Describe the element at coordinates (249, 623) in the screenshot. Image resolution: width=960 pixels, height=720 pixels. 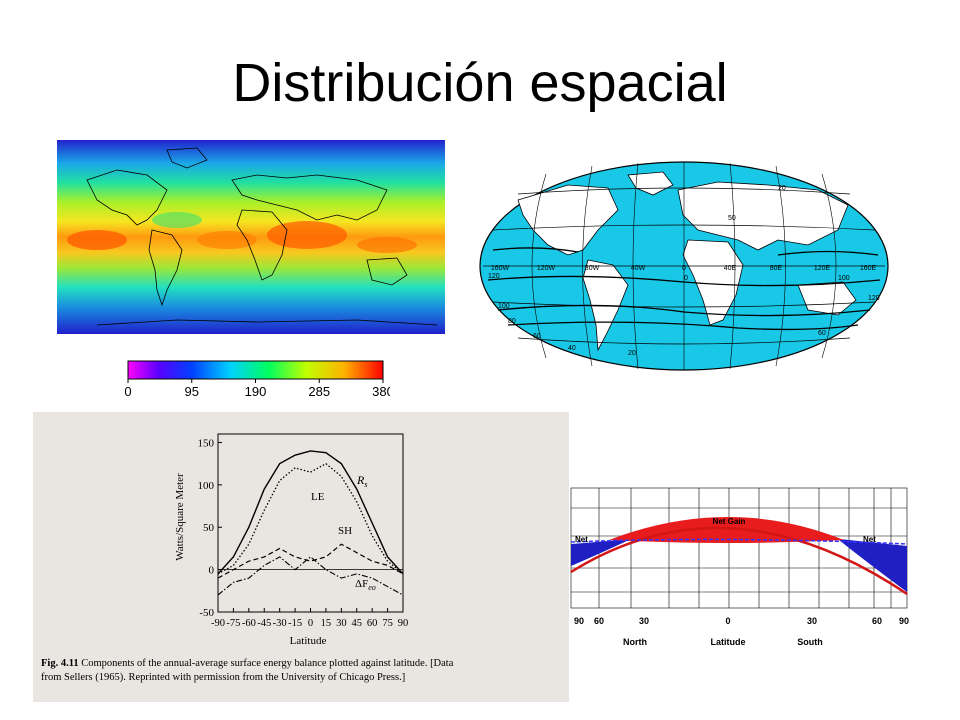
I see `x-tick-label: -60` at that location.